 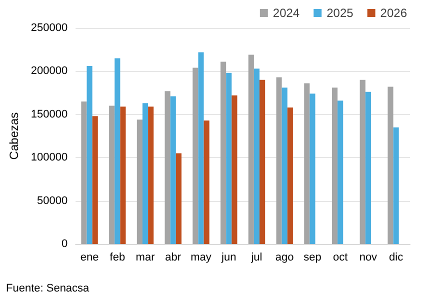 What do you see at coordinates (396, 258) in the screenshot?
I see `x-tick-label: dic` at bounding box center [396, 258].